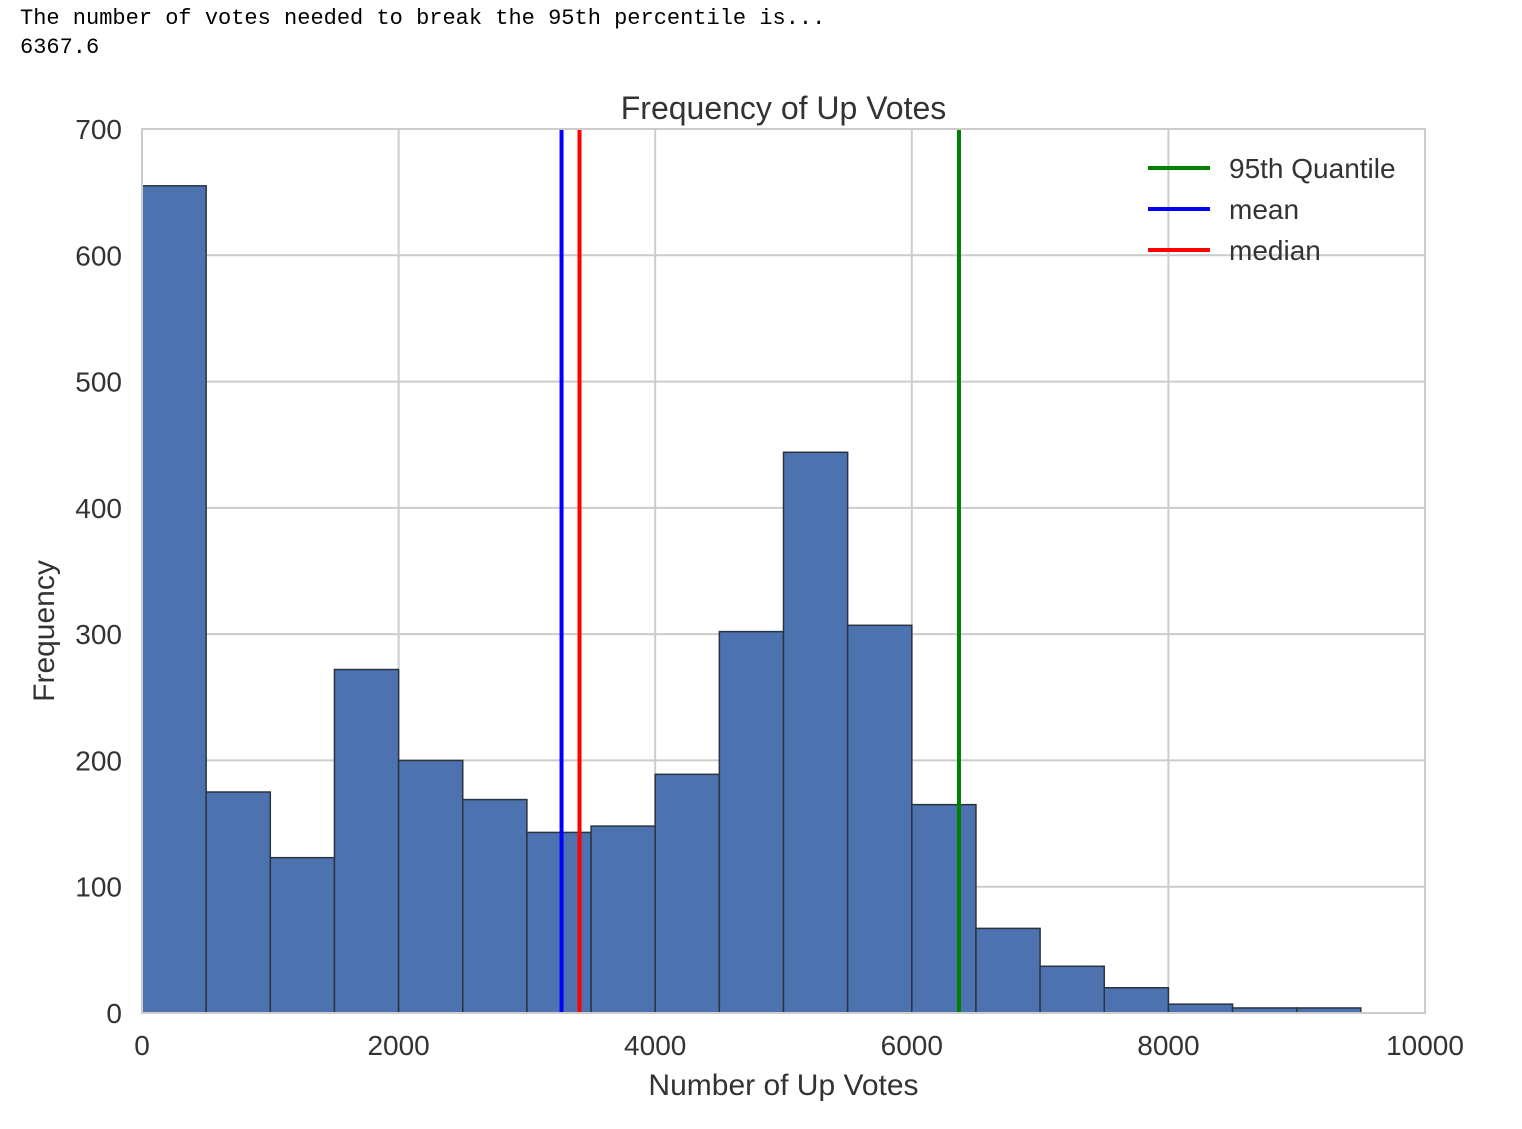  I want to click on legend-label: 95th Quantile, so click(1312, 168).